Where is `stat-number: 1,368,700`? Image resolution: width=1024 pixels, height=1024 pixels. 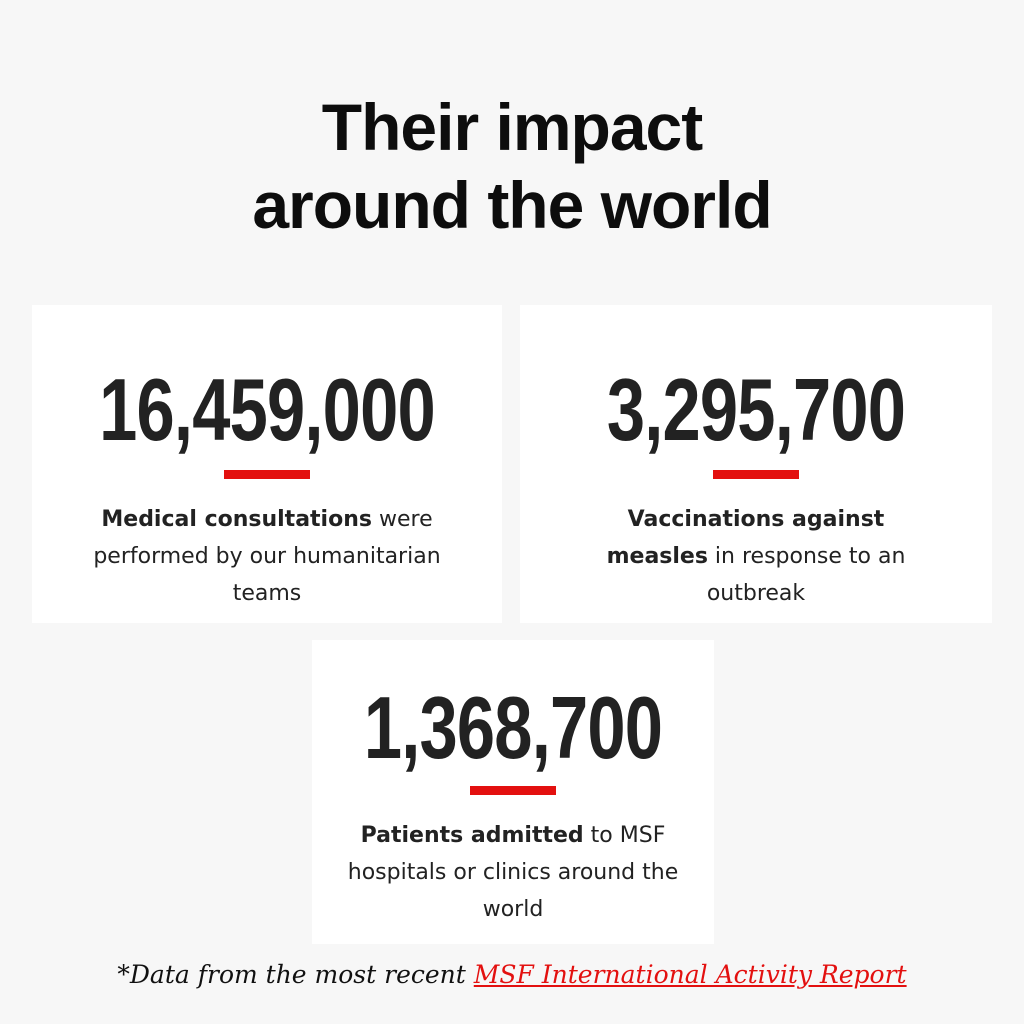
stat-number: 1,368,700 is located at coordinates (513, 727).